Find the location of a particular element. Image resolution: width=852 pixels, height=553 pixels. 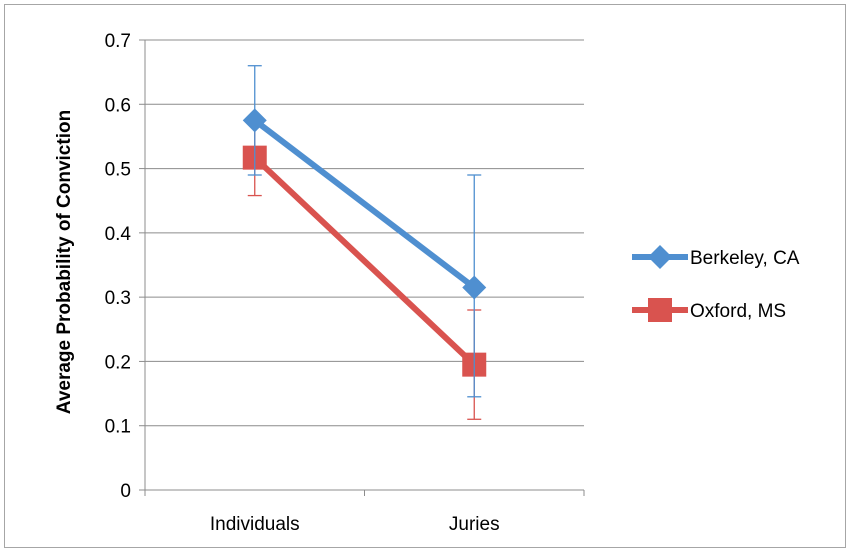

y-tick-label: 0.2 is located at coordinates (118, 362).